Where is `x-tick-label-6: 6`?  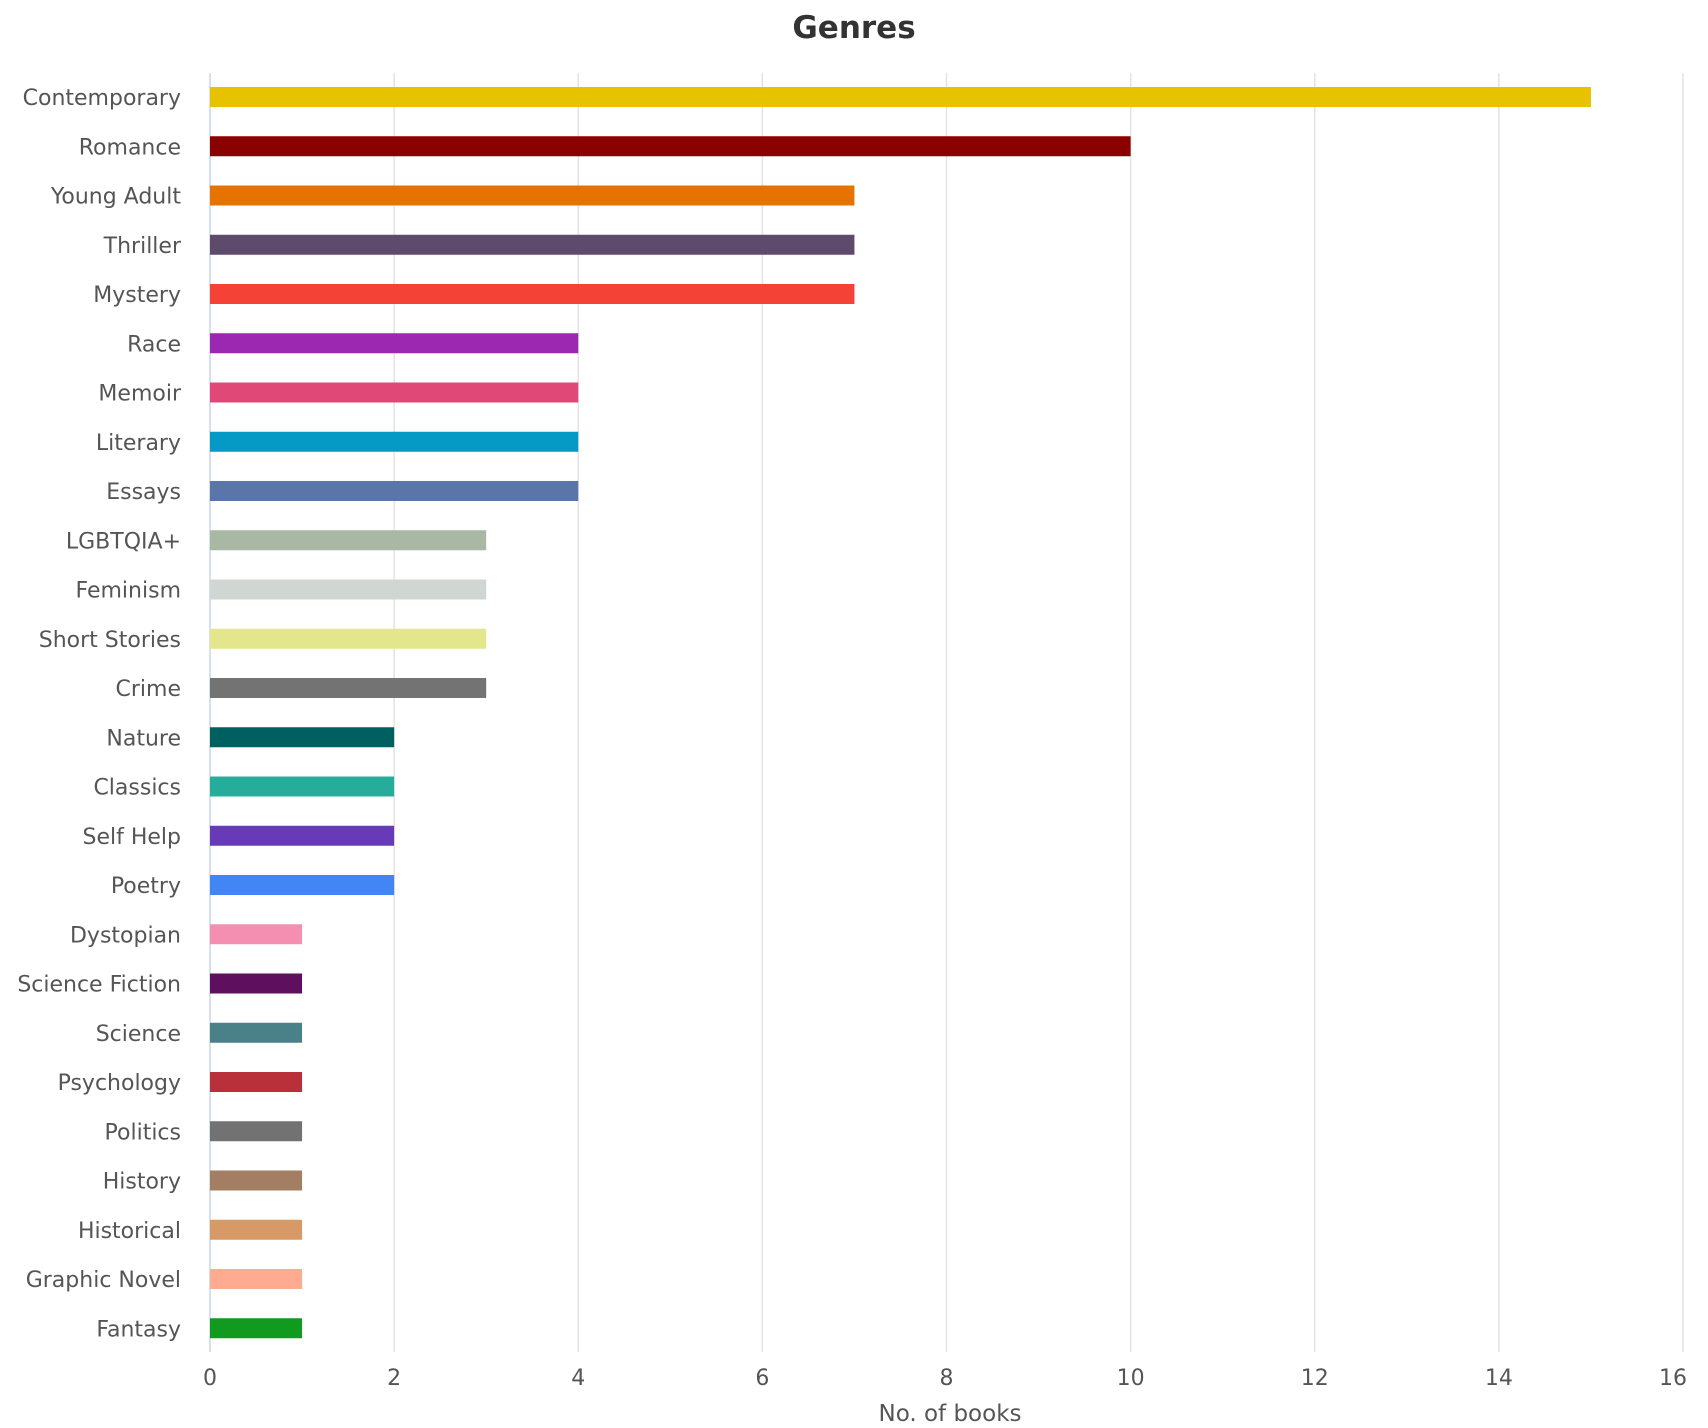 x-tick-label-6: 6 is located at coordinates (762, 1378).